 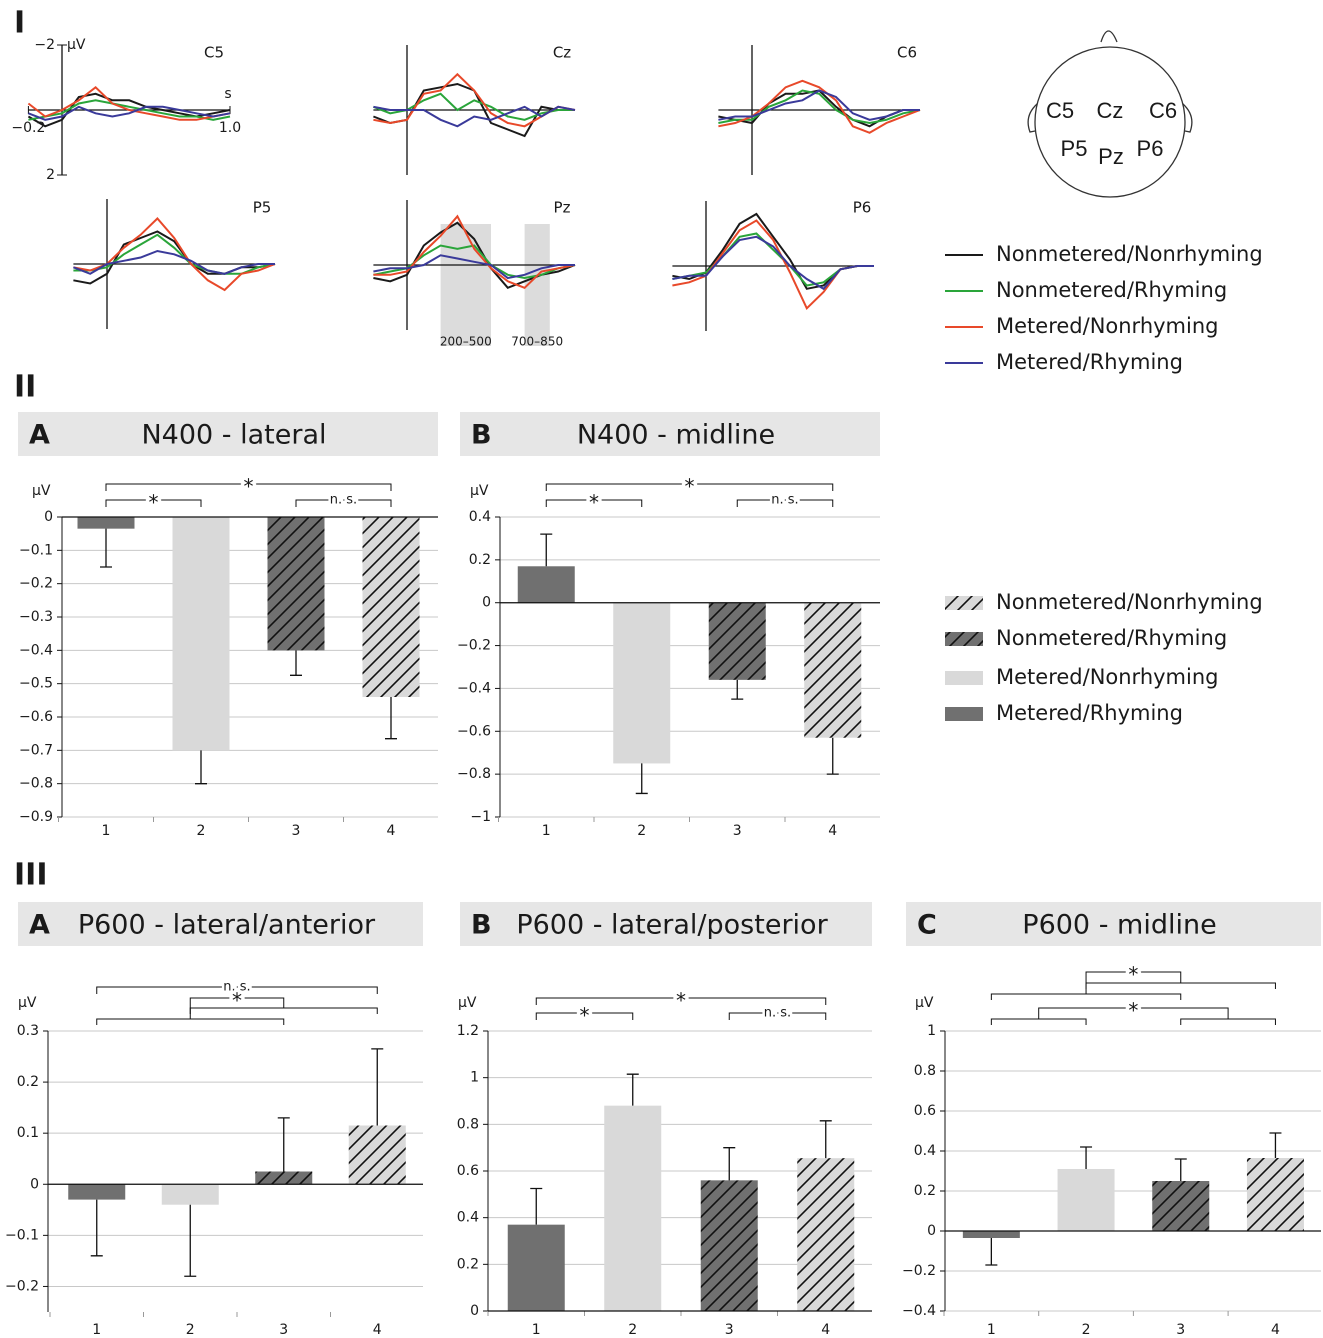 What do you see at coordinates (19, 23) in the screenshot?
I see `section-label: I` at bounding box center [19, 23].